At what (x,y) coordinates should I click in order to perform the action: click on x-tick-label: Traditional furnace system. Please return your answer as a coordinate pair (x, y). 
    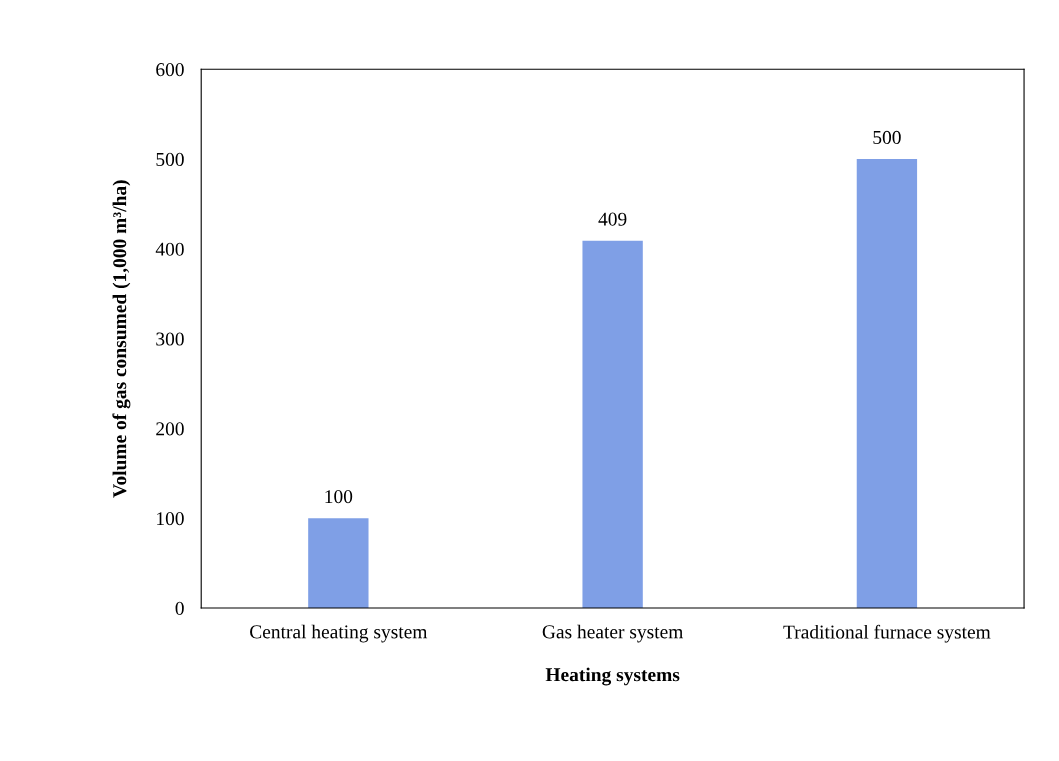
    Looking at the image, I should click on (887, 633).